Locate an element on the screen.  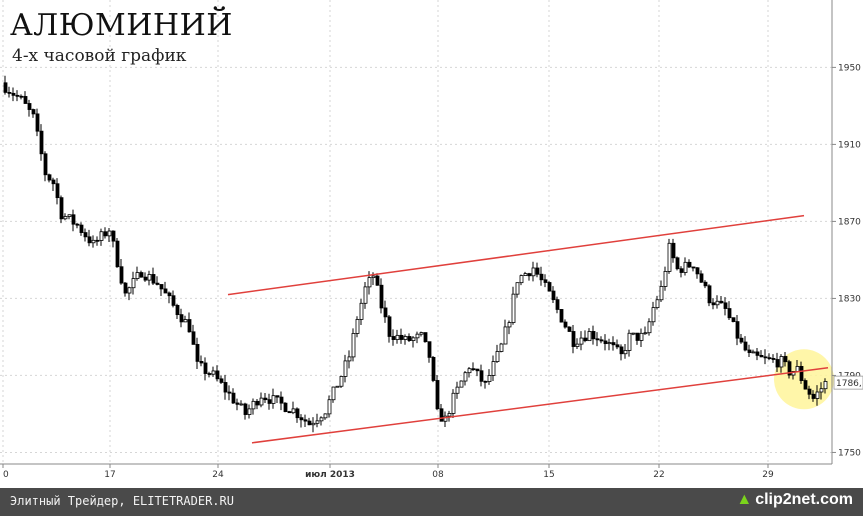
y-tick-label: 1910 is located at coordinates (849, 145).